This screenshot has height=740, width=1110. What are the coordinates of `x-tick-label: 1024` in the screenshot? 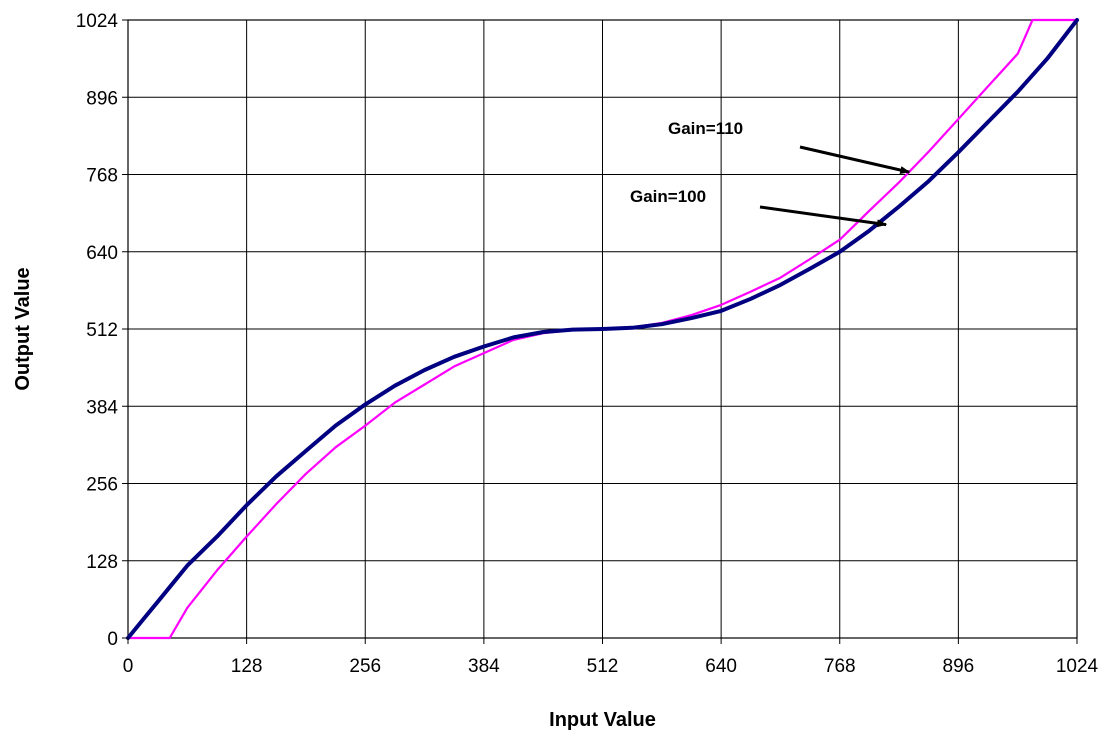 It's located at (1077, 666).